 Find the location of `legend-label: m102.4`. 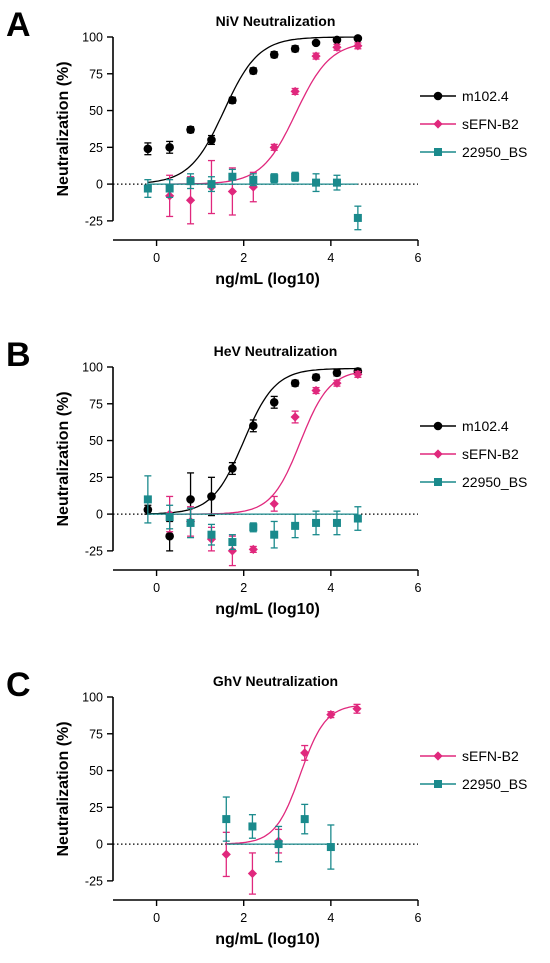

legend-label: m102.4 is located at coordinates (485, 426).